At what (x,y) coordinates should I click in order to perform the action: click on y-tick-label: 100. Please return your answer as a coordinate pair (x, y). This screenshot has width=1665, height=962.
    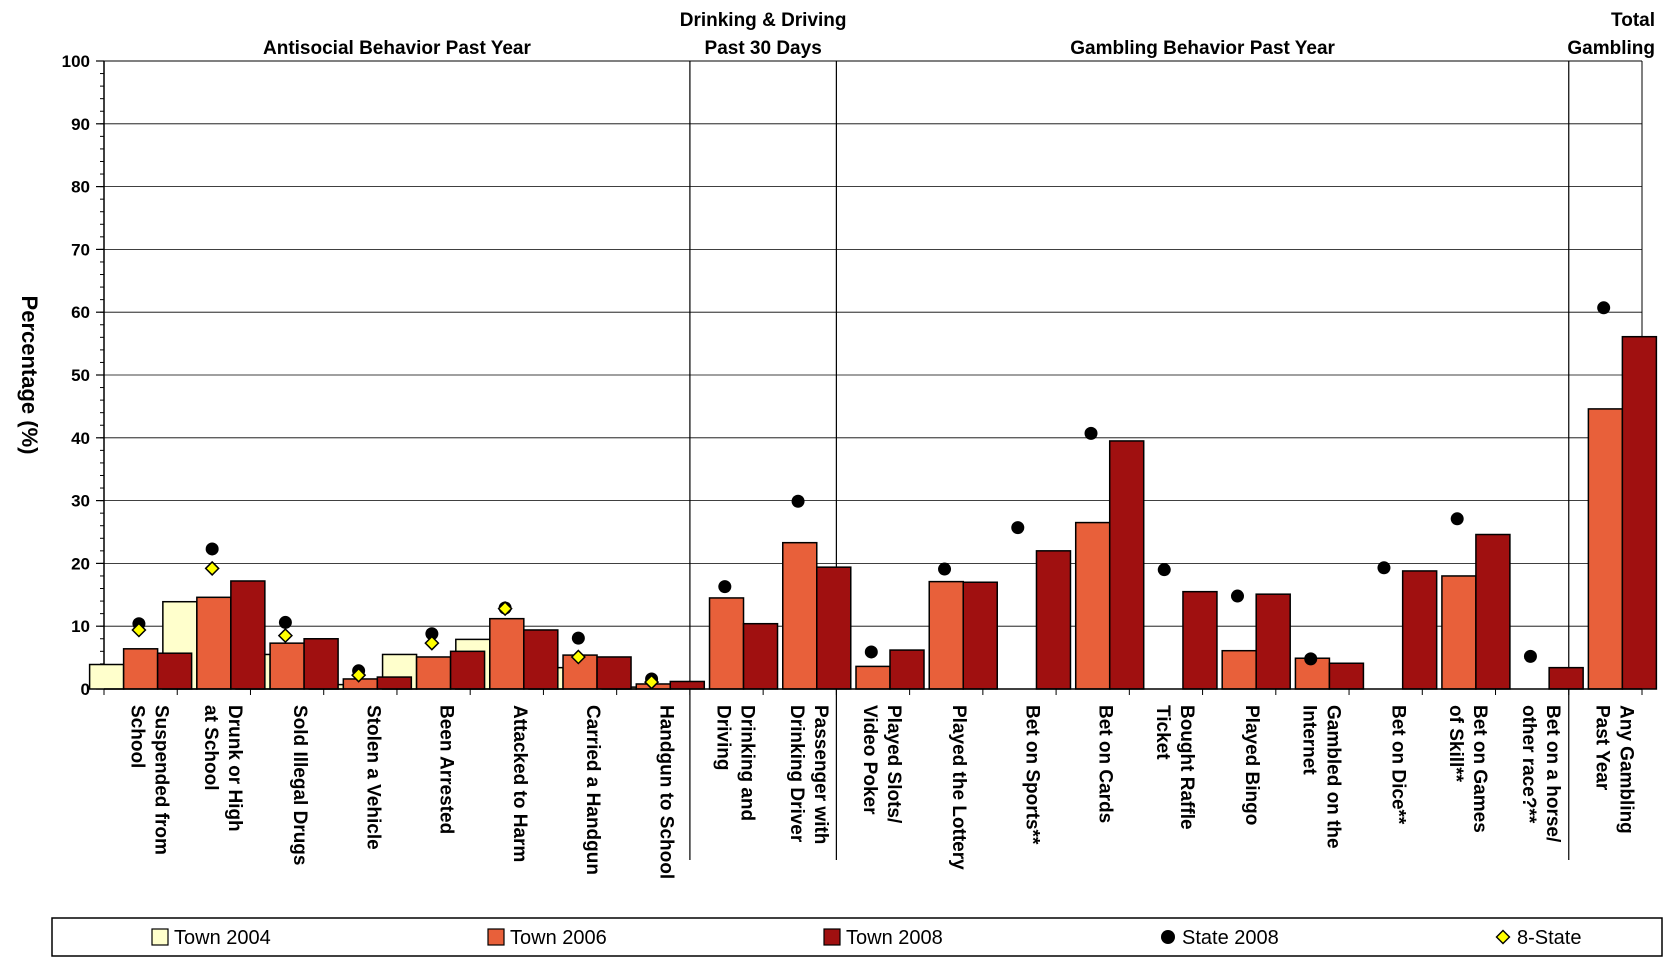
    Looking at the image, I should click on (76, 61).